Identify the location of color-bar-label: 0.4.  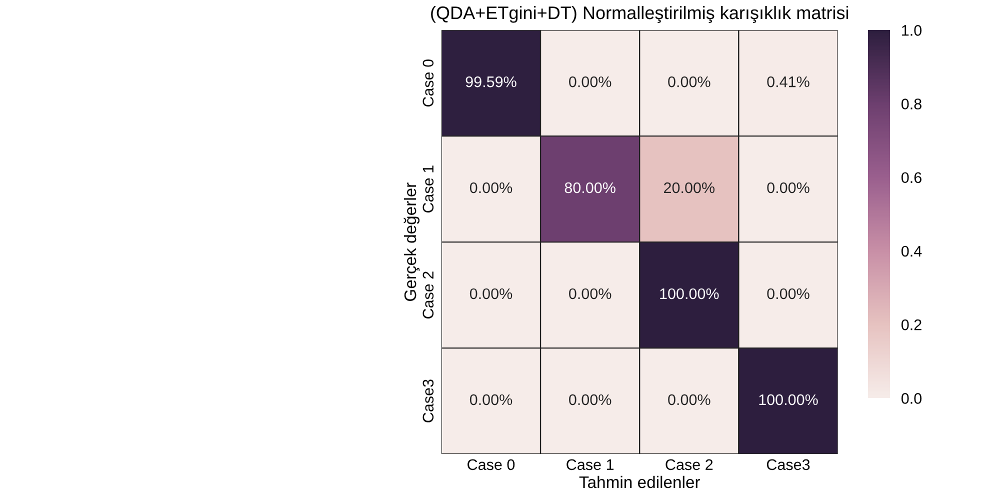
(911, 251).